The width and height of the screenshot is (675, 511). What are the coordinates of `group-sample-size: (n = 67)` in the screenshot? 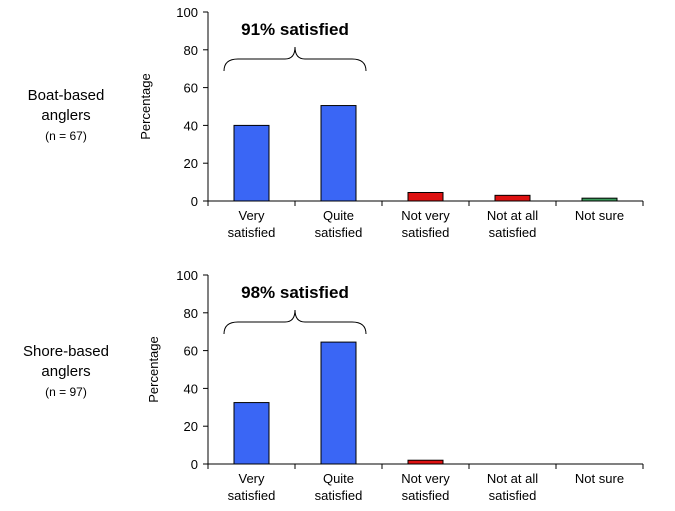 It's located at (66, 136).